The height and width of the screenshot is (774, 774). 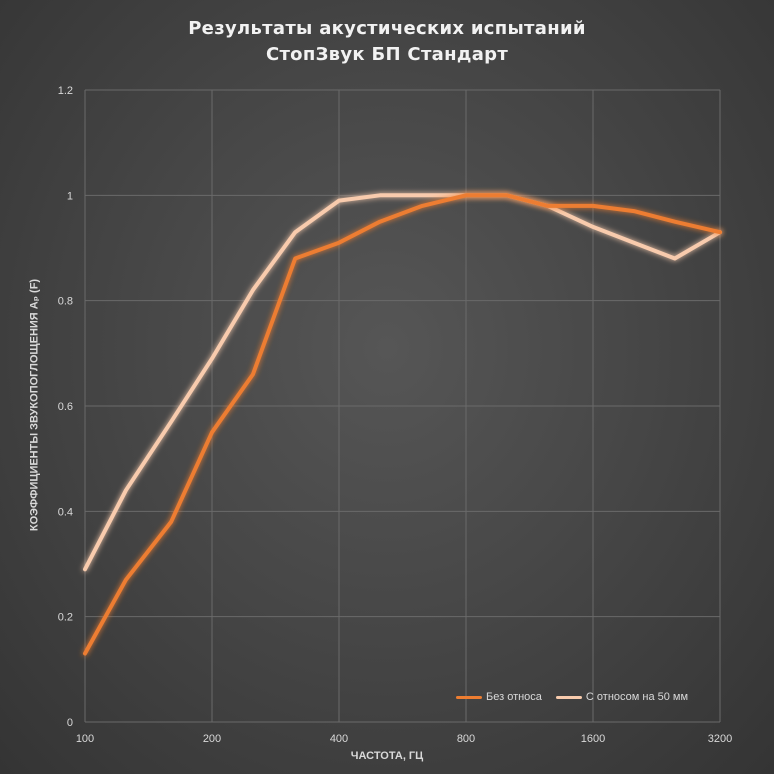 What do you see at coordinates (387, 28) in the screenshot?
I see `chart-title-line-1: Результаты акустических испытаний` at bounding box center [387, 28].